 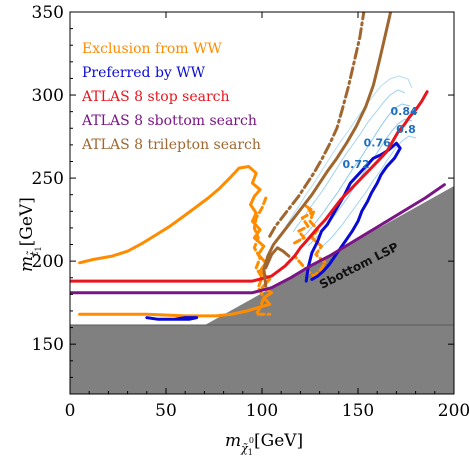 What do you see at coordinates (358, 411) in the screenshot?
I see `x-tick-label: 150` at bounding box center [358, 411].